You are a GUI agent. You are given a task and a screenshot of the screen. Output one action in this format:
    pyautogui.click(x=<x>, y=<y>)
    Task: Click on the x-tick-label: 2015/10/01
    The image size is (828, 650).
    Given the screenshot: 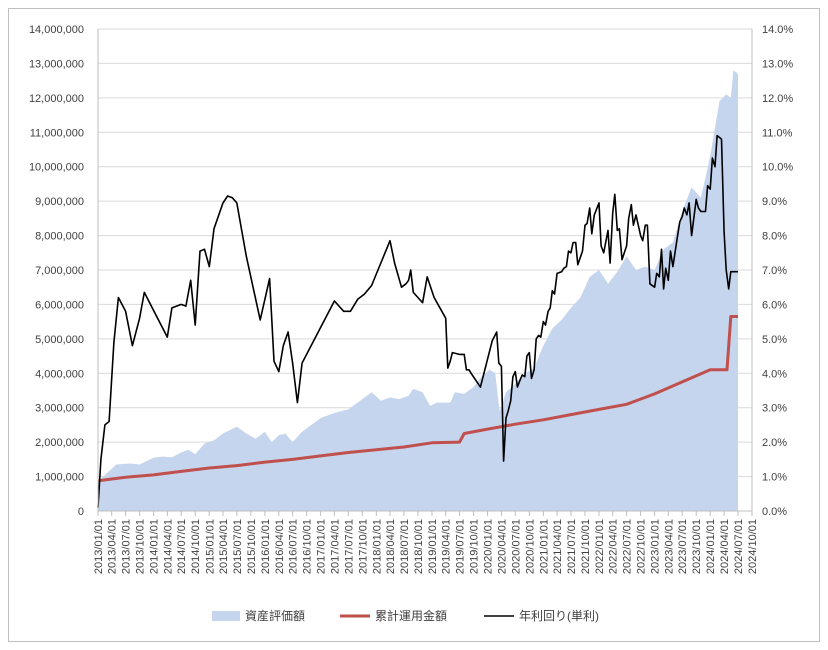 What is the action you would take?
    pyautogui.click(x=252, y=546)
    